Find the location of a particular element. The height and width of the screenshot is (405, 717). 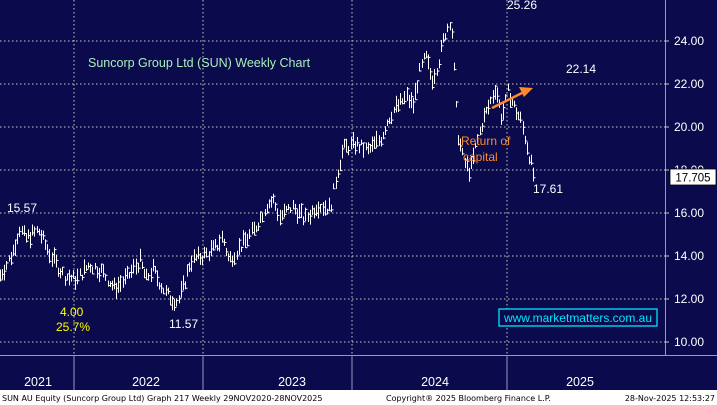

footer-bar is located at coordinates (358, 397).